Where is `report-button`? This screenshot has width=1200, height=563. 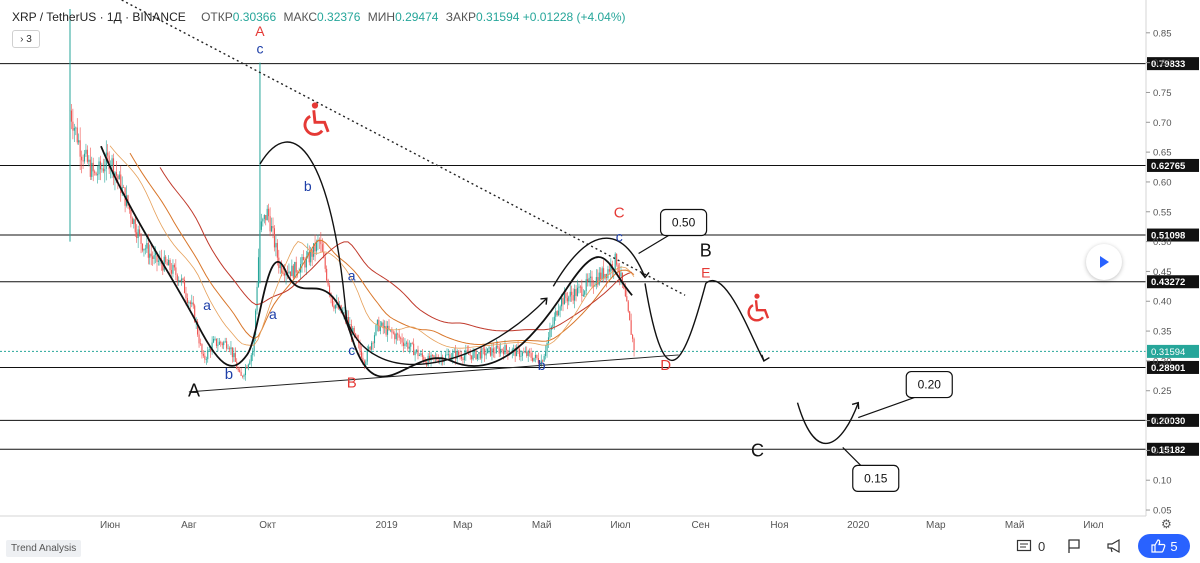
report-button is located at coordinates (1074, 546).